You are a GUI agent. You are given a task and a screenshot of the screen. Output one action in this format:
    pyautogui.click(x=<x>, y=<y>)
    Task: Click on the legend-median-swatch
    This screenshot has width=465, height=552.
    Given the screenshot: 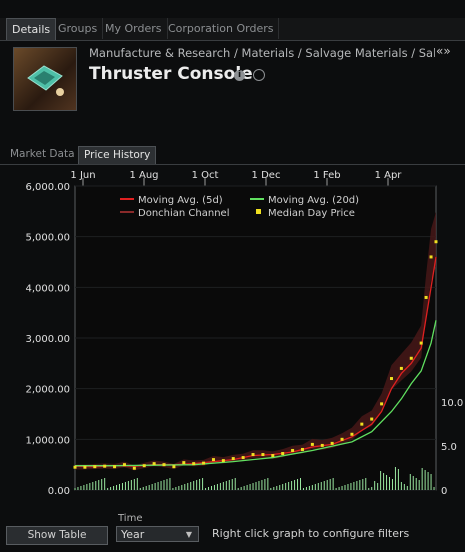 What is the action you would take?
    pyautogui.click(x=258, y=211)
    